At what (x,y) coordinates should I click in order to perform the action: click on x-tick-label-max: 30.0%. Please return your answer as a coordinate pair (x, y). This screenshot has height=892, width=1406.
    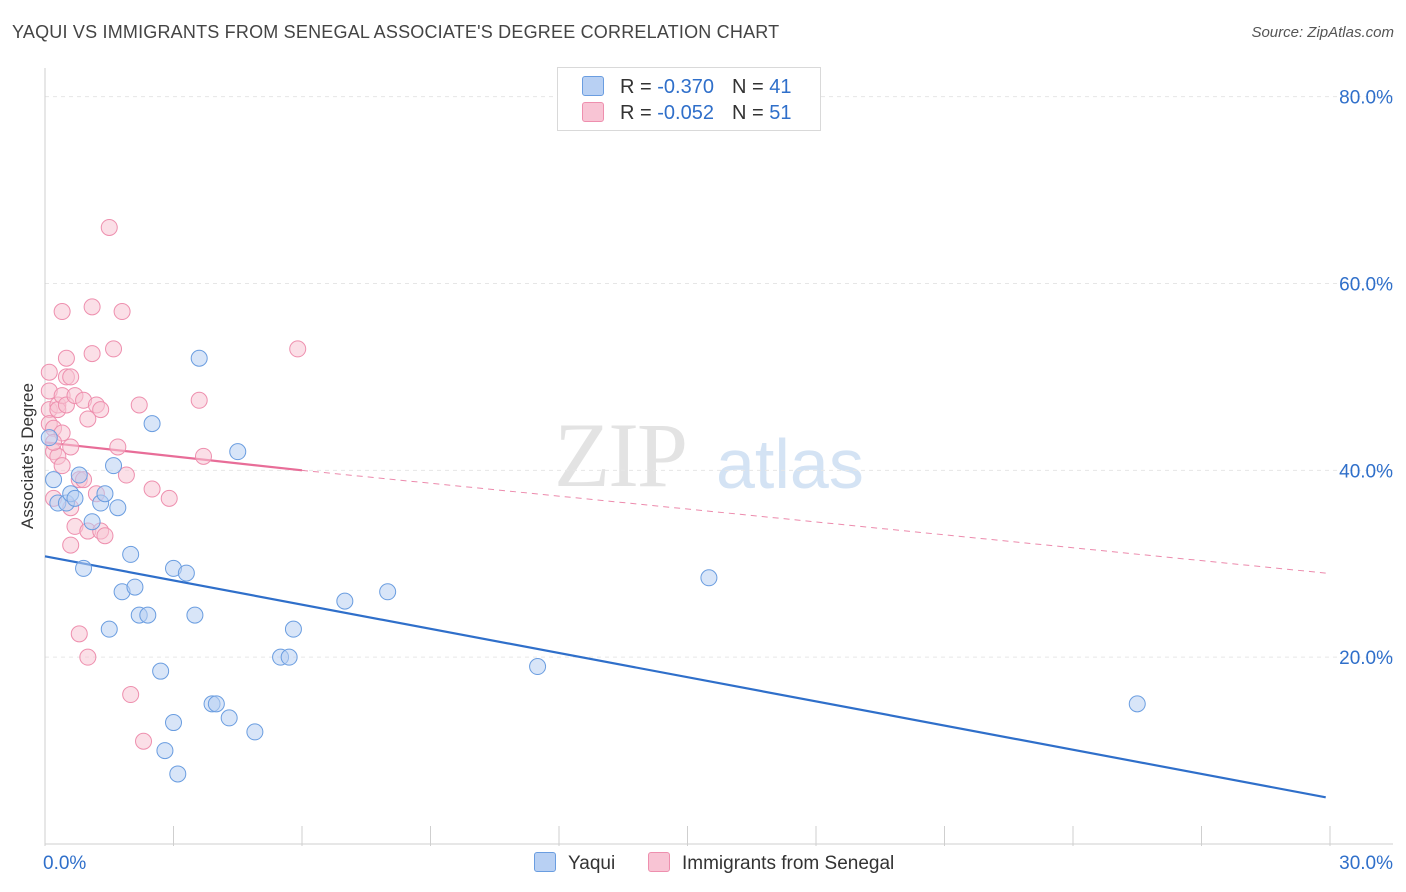
    Looking at the image, I should click on (1366, 863).